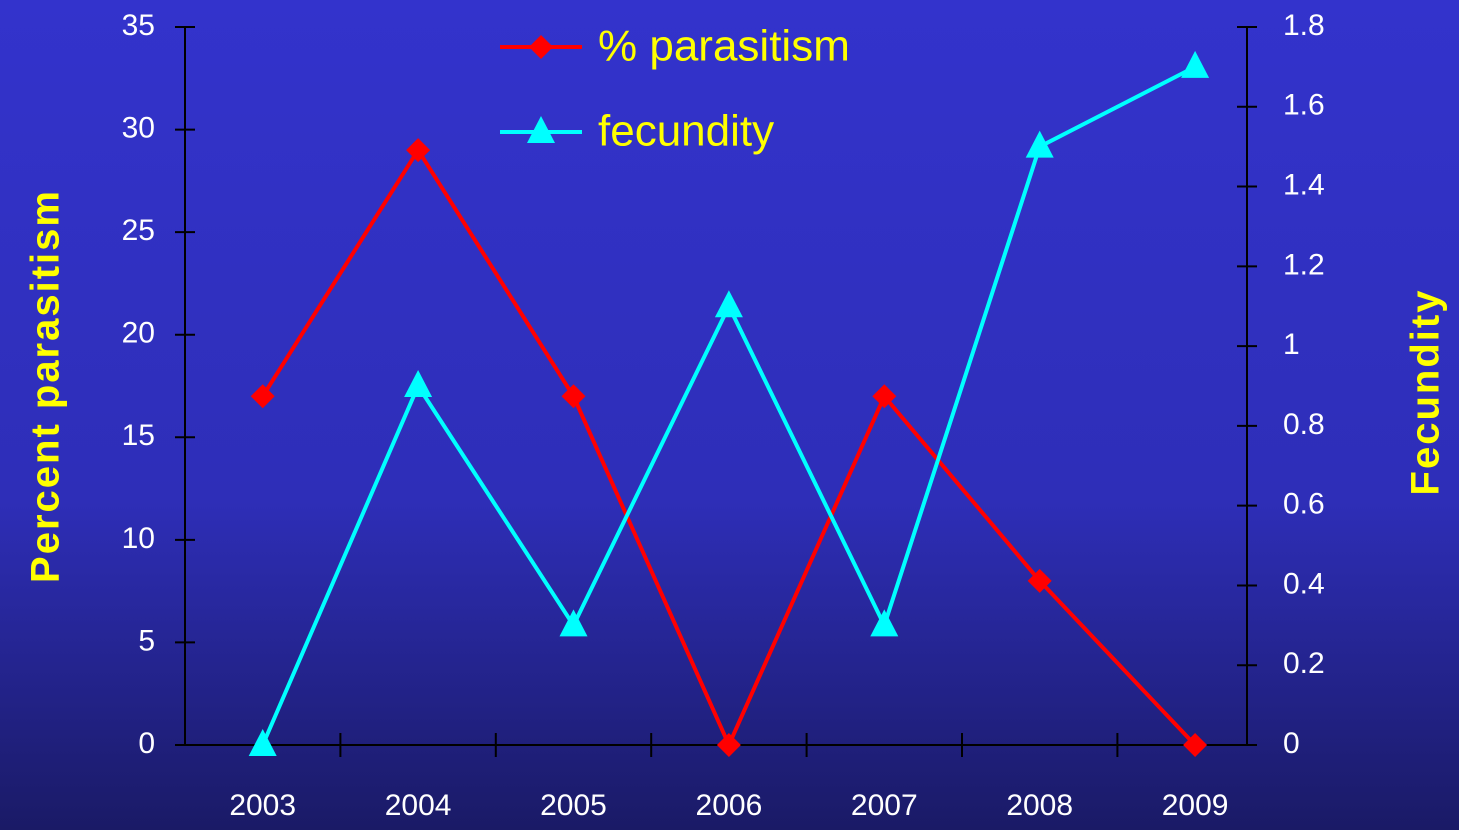 This screenshot has height=830, width=1459. I want to click on legend-label: fecundity, so click(686, 131).